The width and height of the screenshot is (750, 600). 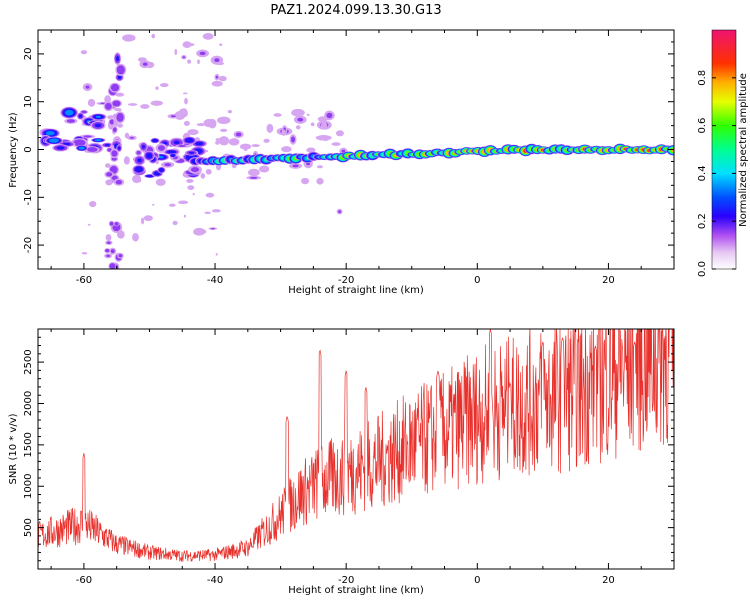 I want to click on y-tick-label: 2500, so click(x=28, y=361).